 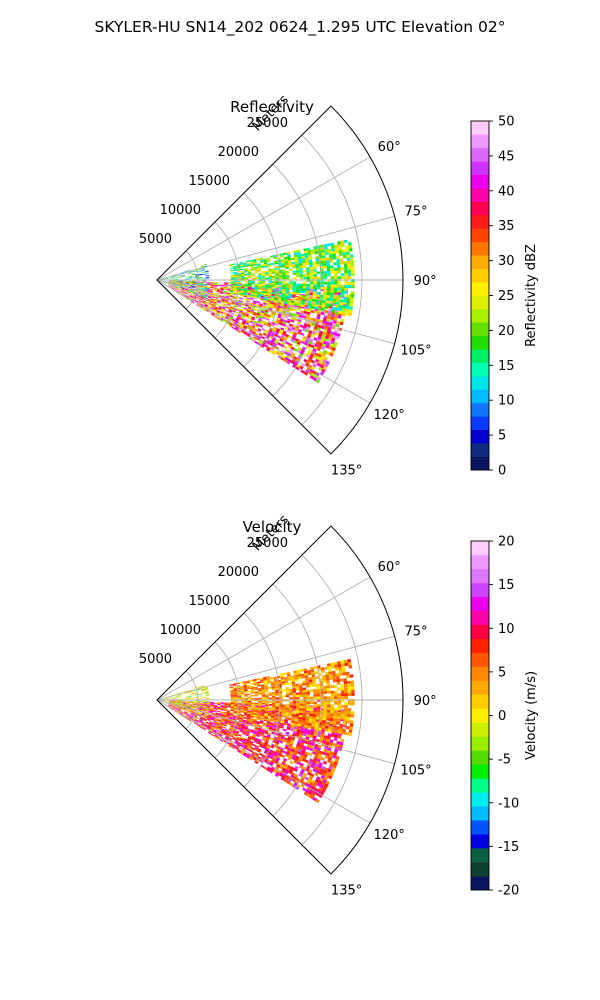 What do you see at coordinates (531, 295) in the screenshot?
I see `colorbar-label: Reflectivity dBZ` at bounding box center [531, 295].